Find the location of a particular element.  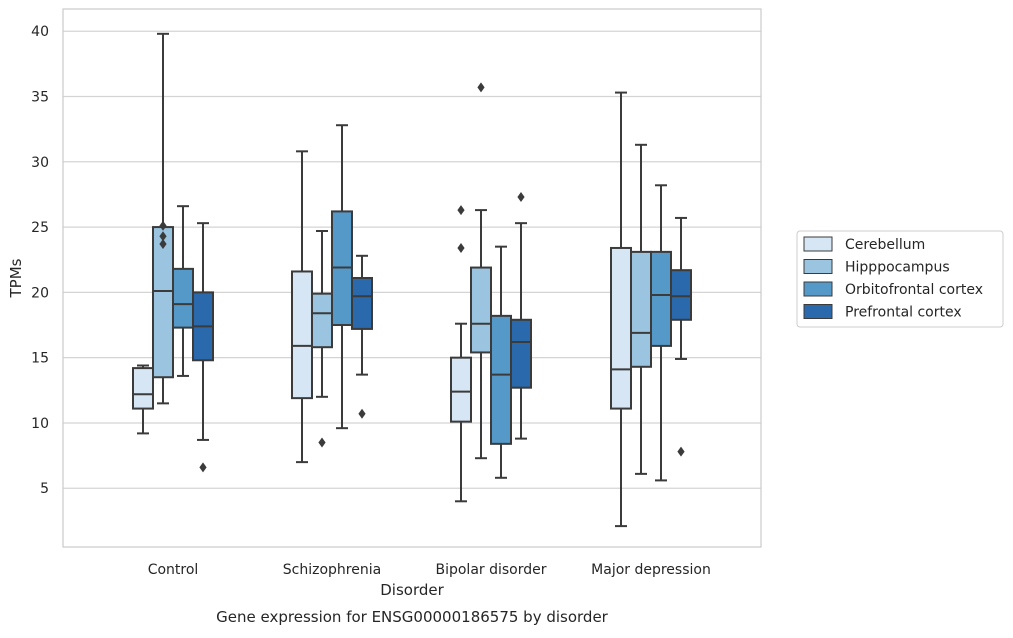

y-tick-label: 20 is located at coordinates (40, 293).